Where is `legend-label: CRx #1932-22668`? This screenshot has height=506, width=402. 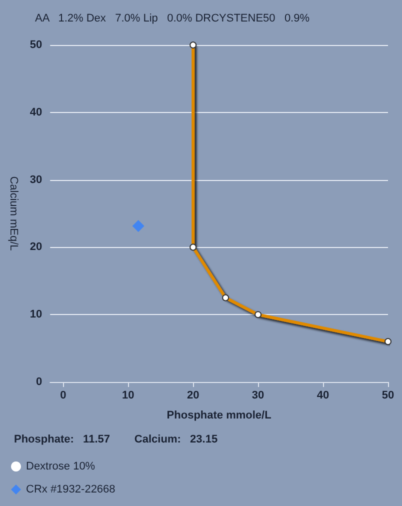
legend-label: CRx #1932-22668 is located at coordinates (71, 490).